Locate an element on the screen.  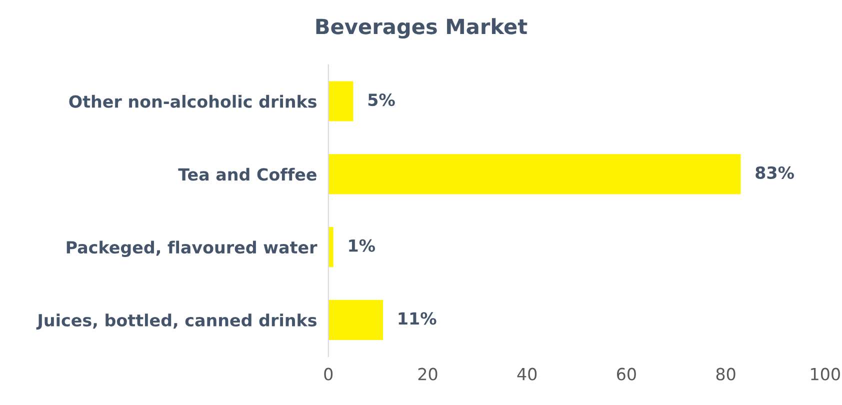
data-label: 5% is located at coordinates (381, 99).